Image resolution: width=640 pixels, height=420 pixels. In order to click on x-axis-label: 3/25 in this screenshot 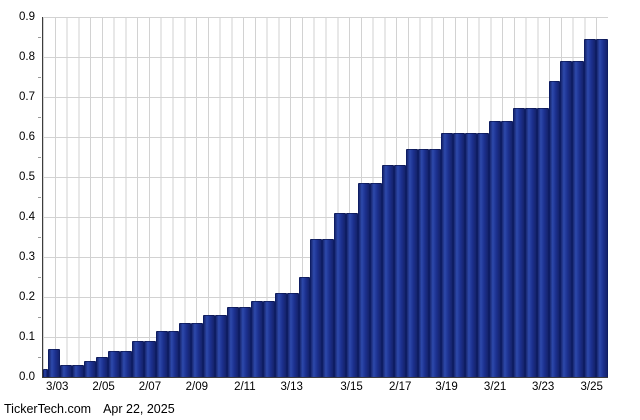, I will do `click(591, 387)`.